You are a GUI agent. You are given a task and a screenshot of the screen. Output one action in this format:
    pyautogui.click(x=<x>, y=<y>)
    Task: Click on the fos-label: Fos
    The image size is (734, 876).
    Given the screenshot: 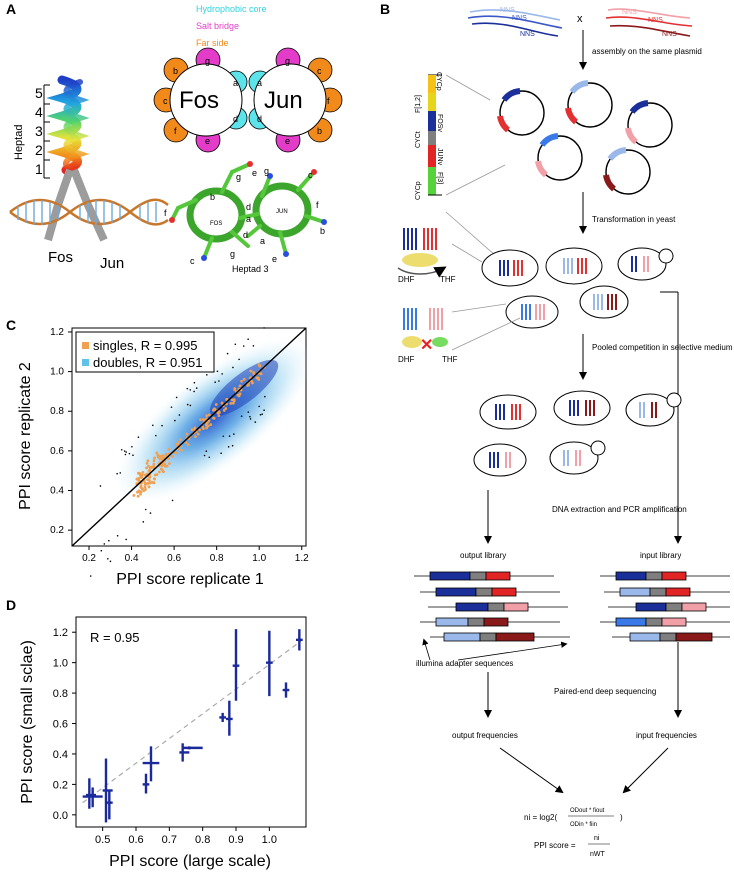 What is the action you would take?
    pyautogui.click(x=60, y=257)
    